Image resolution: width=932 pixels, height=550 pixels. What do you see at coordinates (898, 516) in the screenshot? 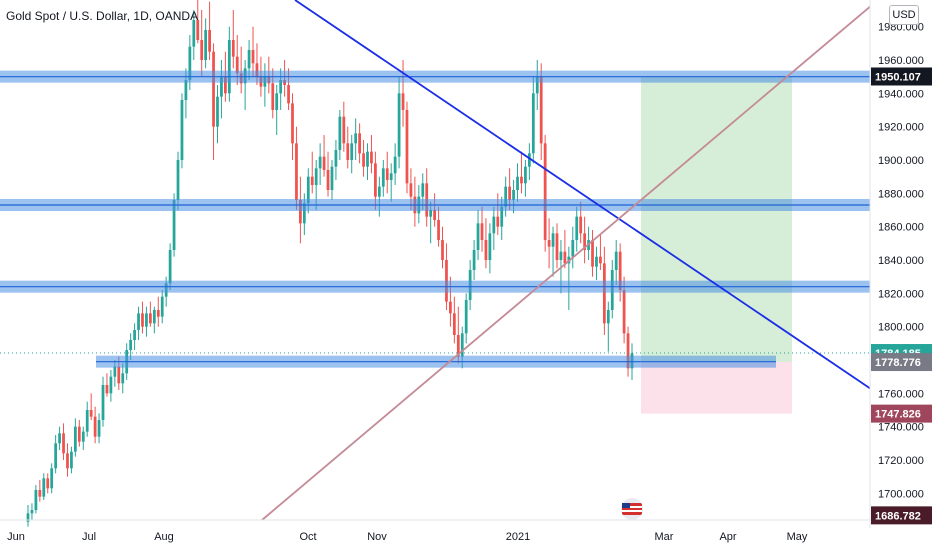
I see `svg-text: 1686.782` at bounding box center [898, 516].